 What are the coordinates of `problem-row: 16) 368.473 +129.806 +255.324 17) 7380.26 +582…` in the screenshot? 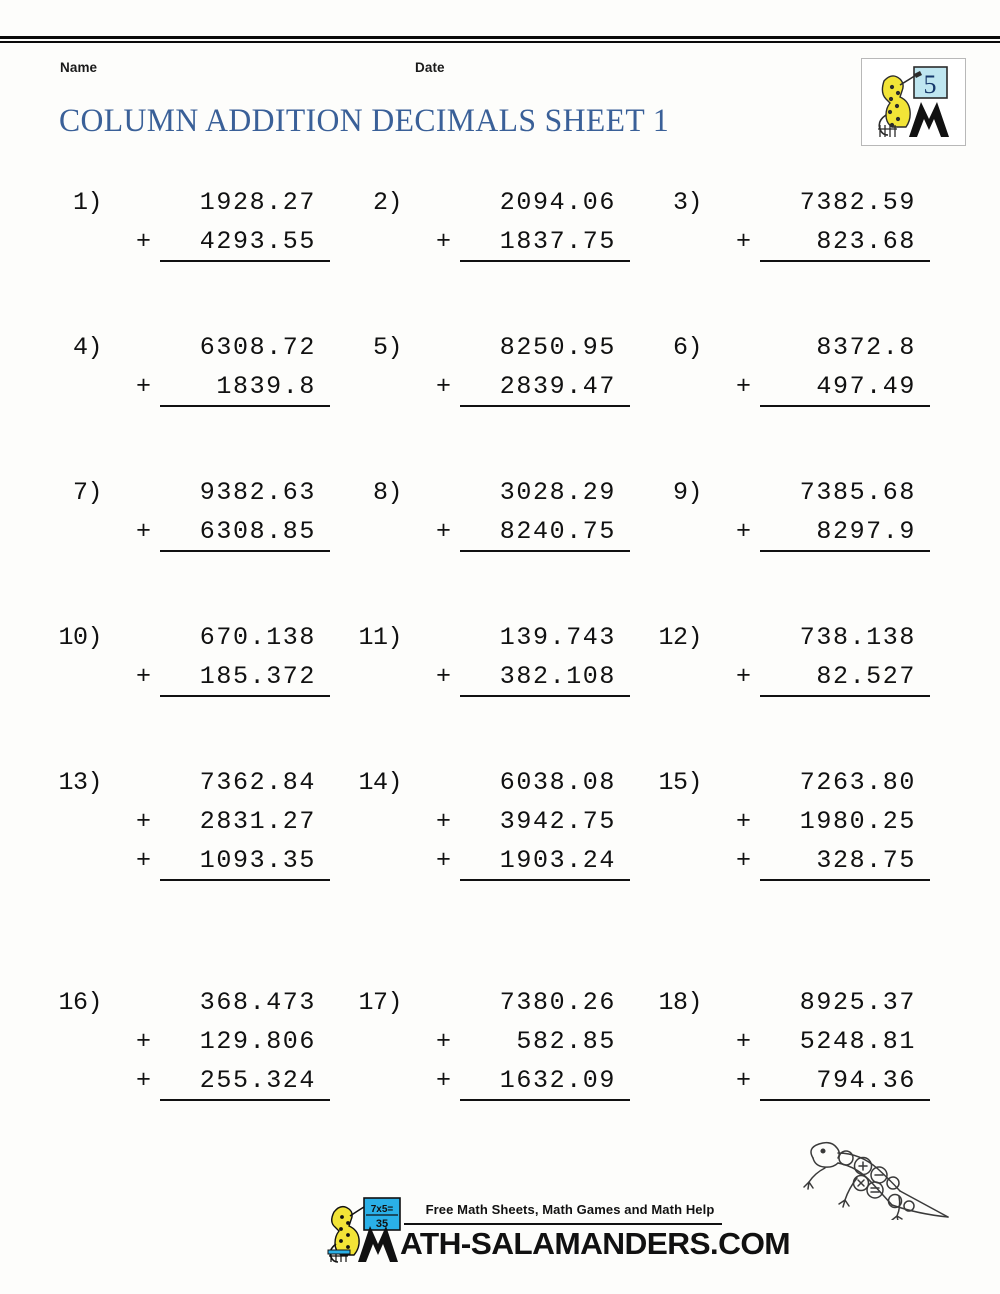 It's located at (500, 1061).